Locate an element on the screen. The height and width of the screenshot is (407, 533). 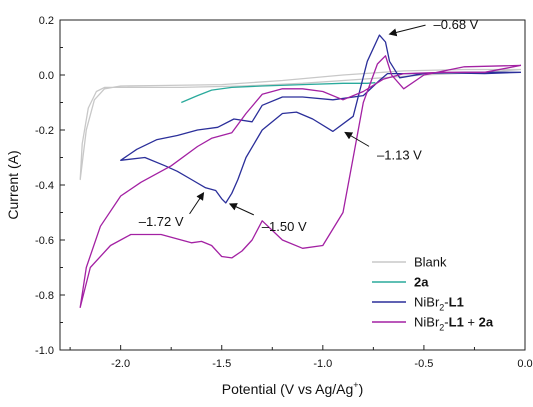
legend-label: NiBr2-L1 is located at coordinates (439, 304).